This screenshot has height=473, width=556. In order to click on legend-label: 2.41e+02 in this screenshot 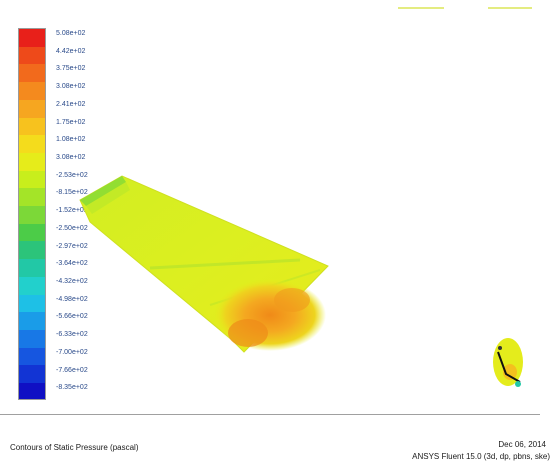, I will do `click(71, 104)`.